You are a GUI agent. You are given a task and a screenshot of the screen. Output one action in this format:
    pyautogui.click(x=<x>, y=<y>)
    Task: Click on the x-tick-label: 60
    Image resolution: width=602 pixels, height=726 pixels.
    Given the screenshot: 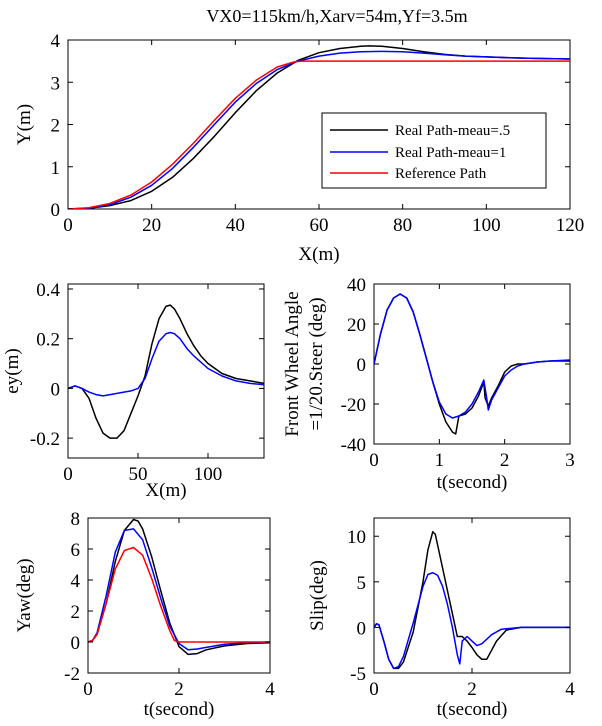 What is the action you would take?
    pyautogui.click(x=319, y=225)
    